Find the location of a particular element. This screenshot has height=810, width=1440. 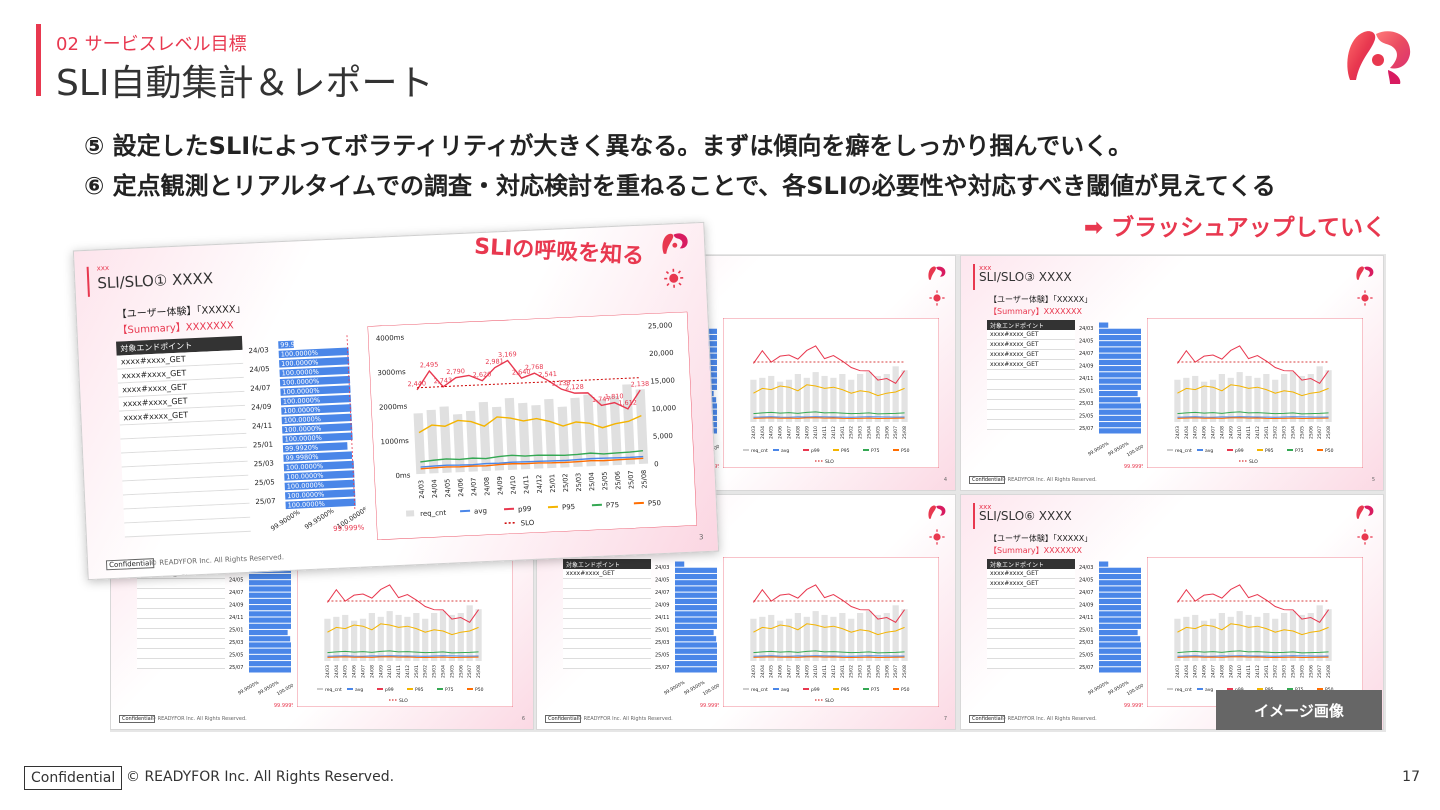

cta-text: ➡ ブラッシュアップしていく is located at coordinates (1234, 228).